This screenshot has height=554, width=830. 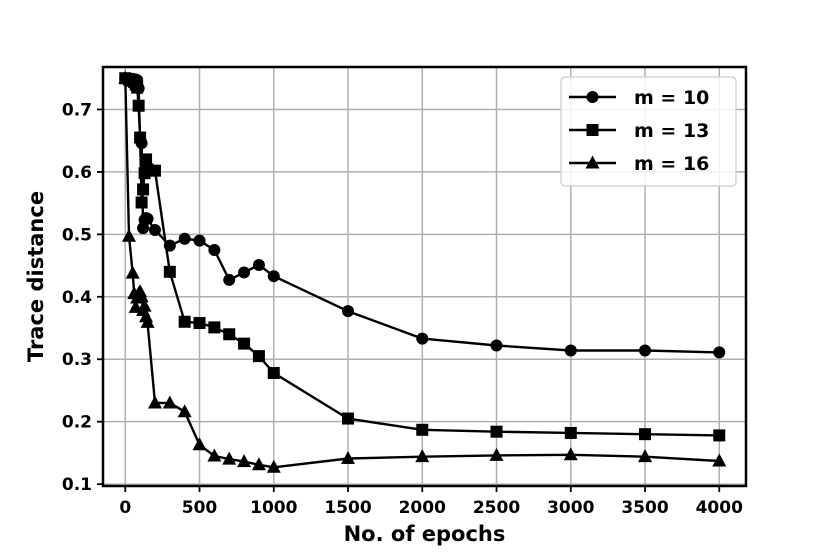 I want to click on legend-label: m = 16, so click(x=671, y=164).